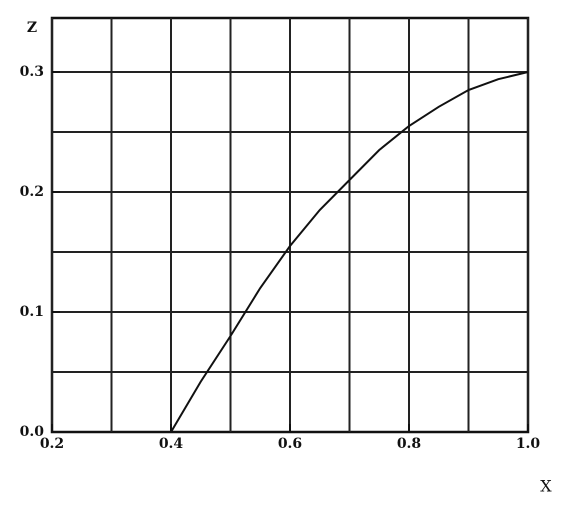 This screenshot has width=572, height=513. What do you see at coordinates (32, 28) in the screenshot?
I see `y-axis-label: Z` at bounding box center [32, 28].